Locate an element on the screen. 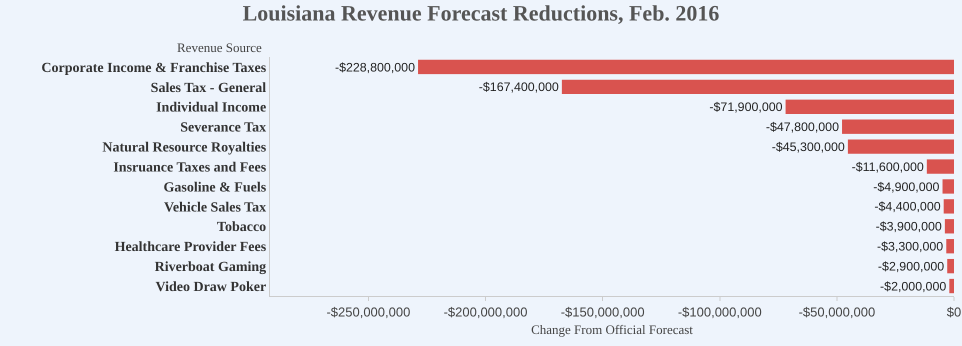  data-label: -$228,800,000 is located at coordinates (375, 67).